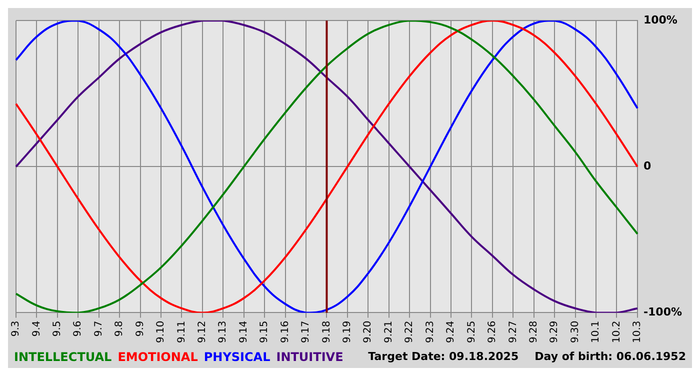 This screenshot has height=380, width=700. Describe the element at coordinates (264, 331) in the screenshot. I see `x-tick-label: 9.15` at that location.